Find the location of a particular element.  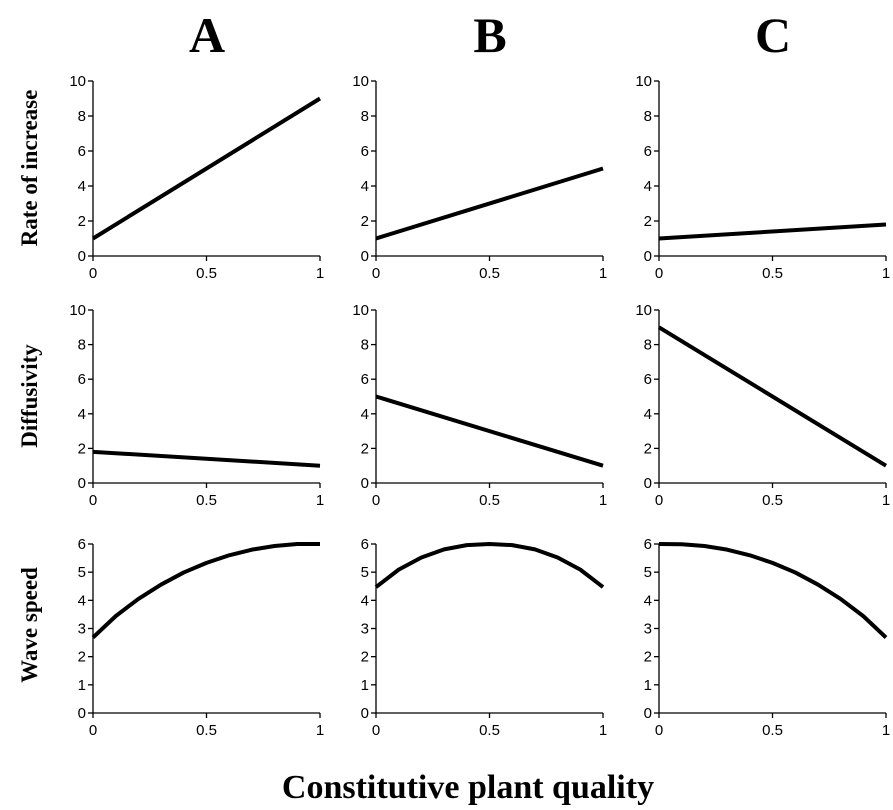

column-title-a: A is located at coordinates (207, 35).